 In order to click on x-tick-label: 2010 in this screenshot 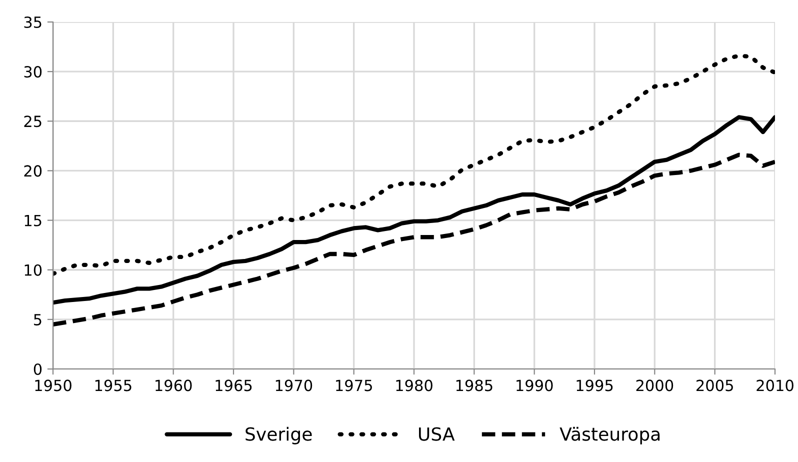, I will do `click(775, 386)`.